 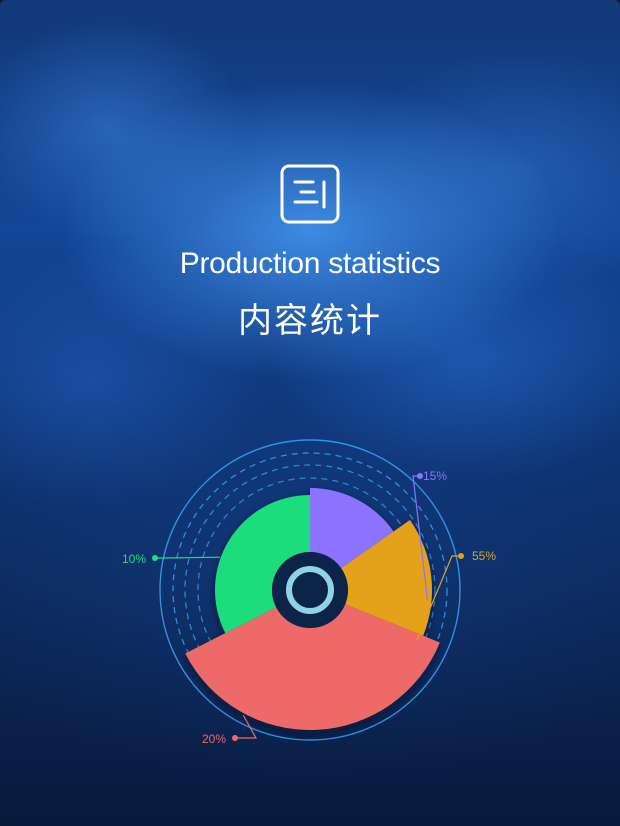 I want to click on slice-label: 55%, so click(x=484, y=556).